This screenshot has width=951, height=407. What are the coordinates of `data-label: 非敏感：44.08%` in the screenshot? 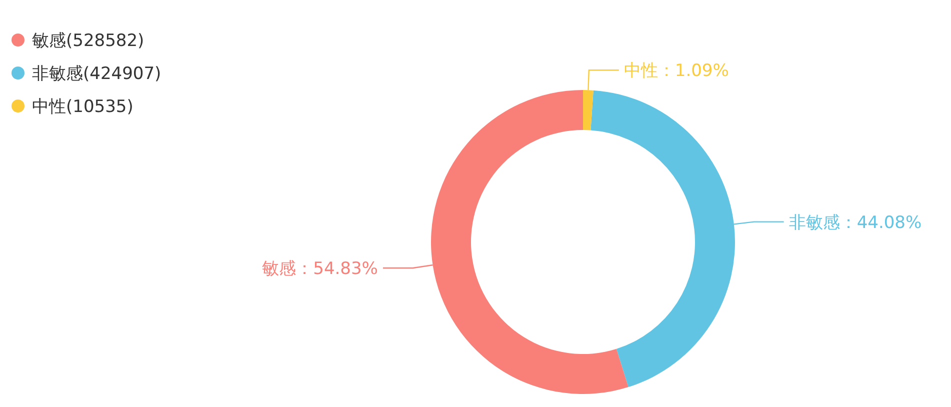 It's located at (855, 222).